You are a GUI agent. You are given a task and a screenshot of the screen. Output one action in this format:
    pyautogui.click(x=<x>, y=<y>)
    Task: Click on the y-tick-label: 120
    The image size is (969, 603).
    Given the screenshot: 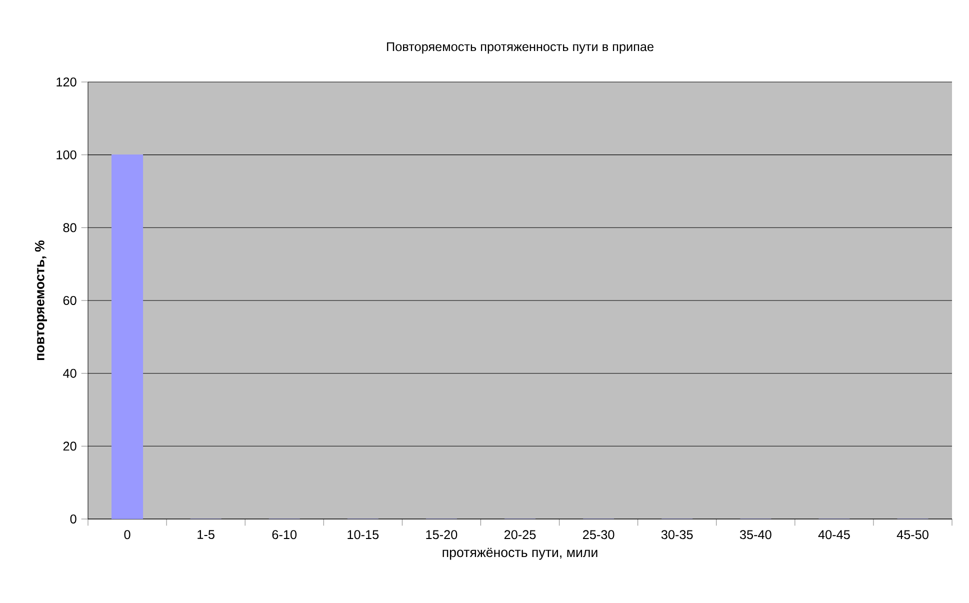 What is the action you would take?
    pyautogui.click(x=66, y=82)
    